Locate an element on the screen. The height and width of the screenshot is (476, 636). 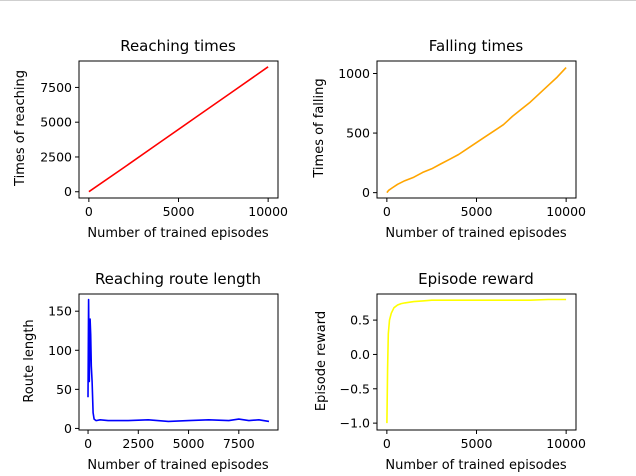
chart-title: Falling times is located at coordinates (476, 46).